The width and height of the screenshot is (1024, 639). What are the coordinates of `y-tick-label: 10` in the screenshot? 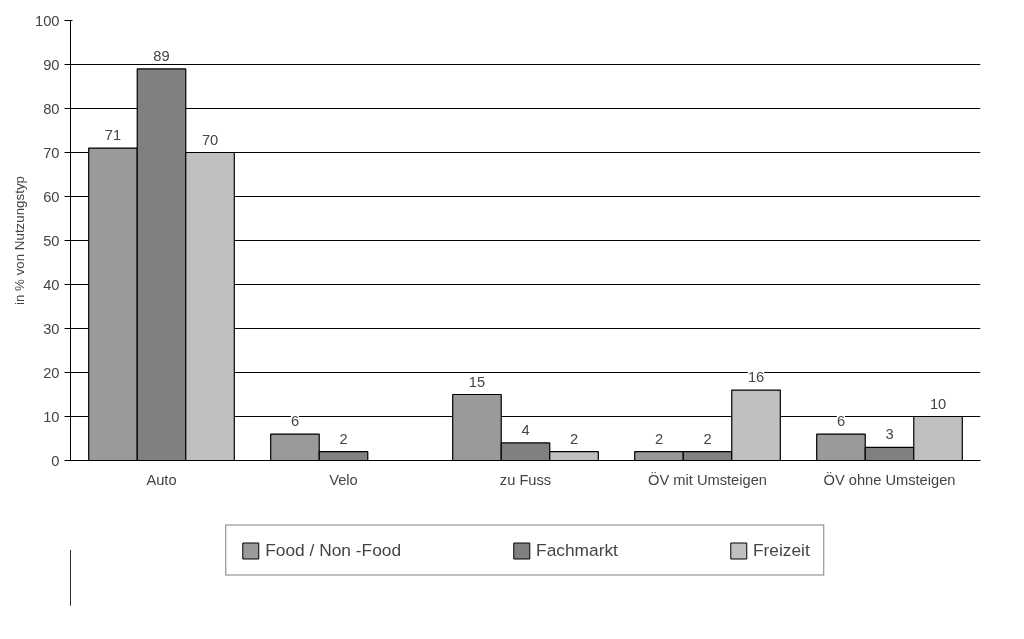 It's located at (51, 416).